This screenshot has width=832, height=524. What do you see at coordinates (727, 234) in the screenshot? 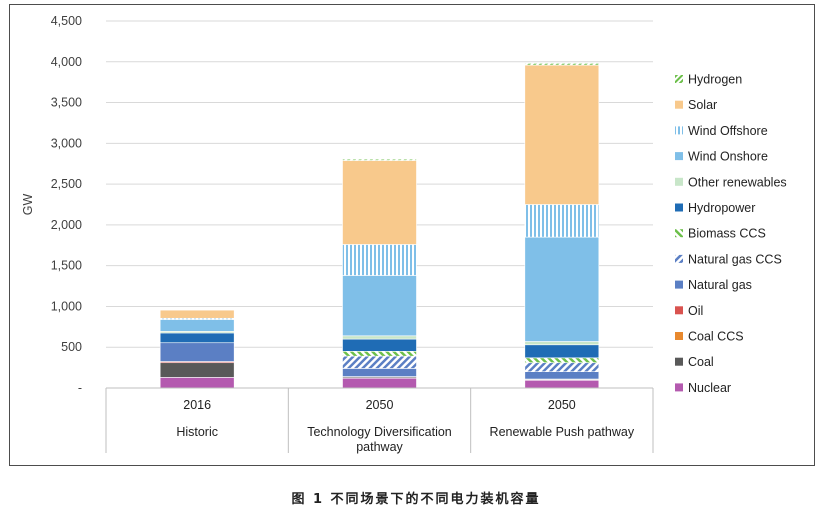
I see `legend-label: Biomass CCS` at bounding box center [727, 234].